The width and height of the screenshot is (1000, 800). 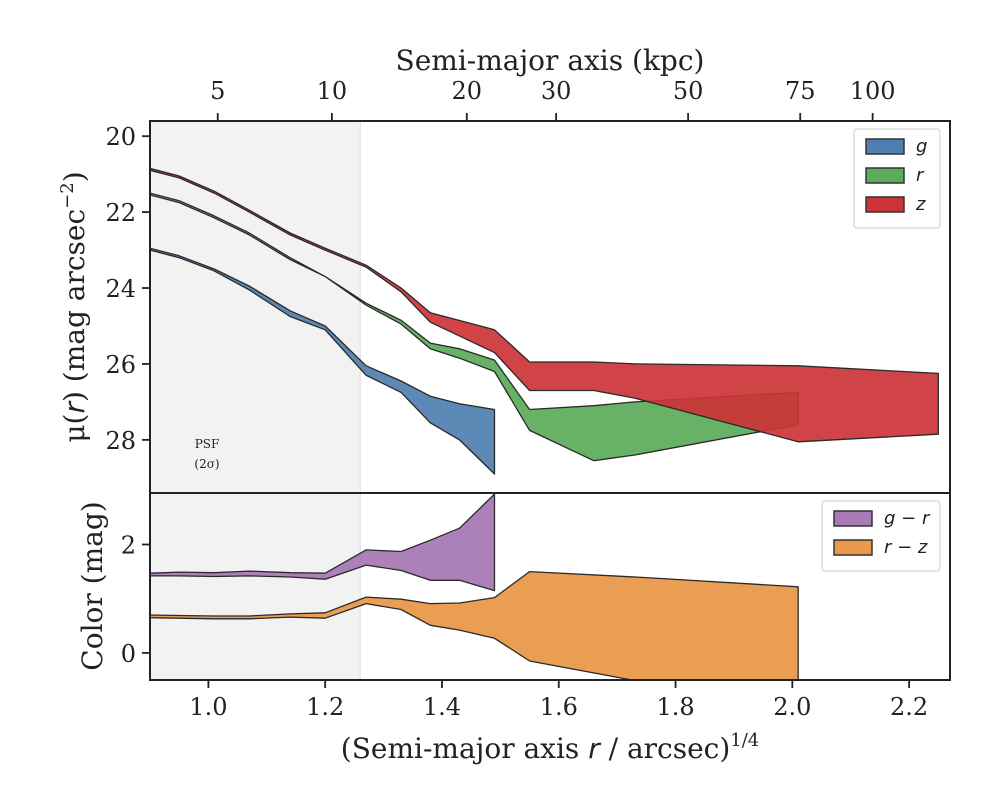 I want to click on band-r-minus-z, so click(x=474, y=625).